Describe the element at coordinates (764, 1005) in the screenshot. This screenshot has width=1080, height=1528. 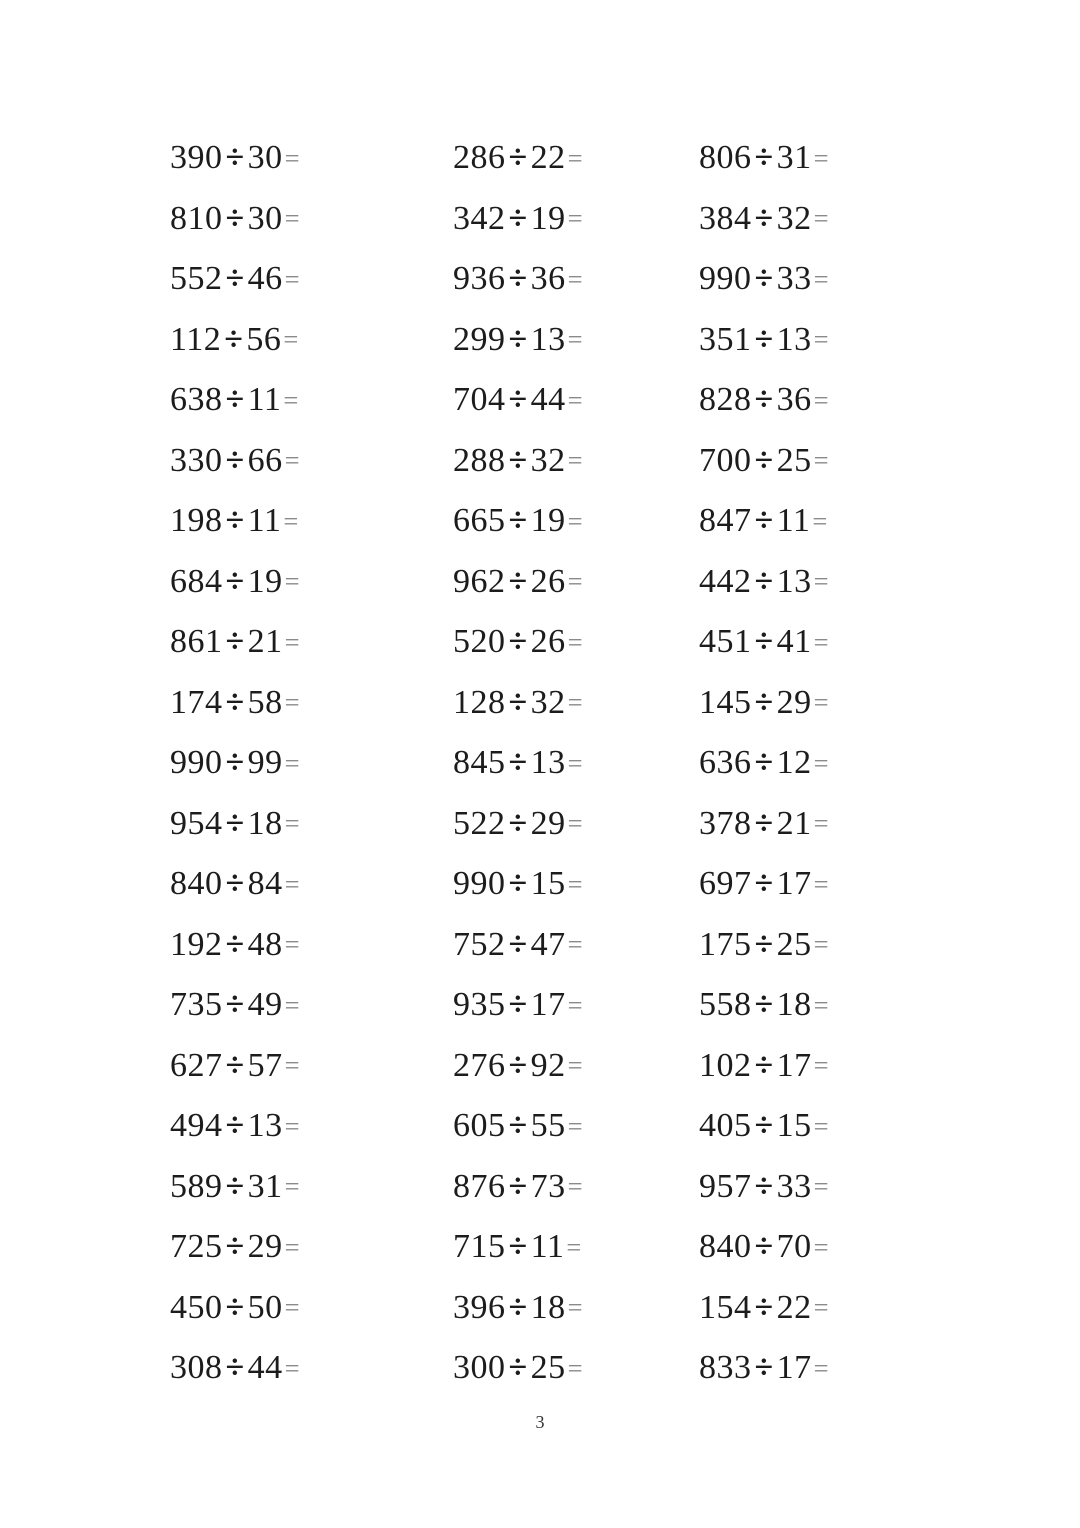
I see `problem: 558 ÷ 18 =` at that location.